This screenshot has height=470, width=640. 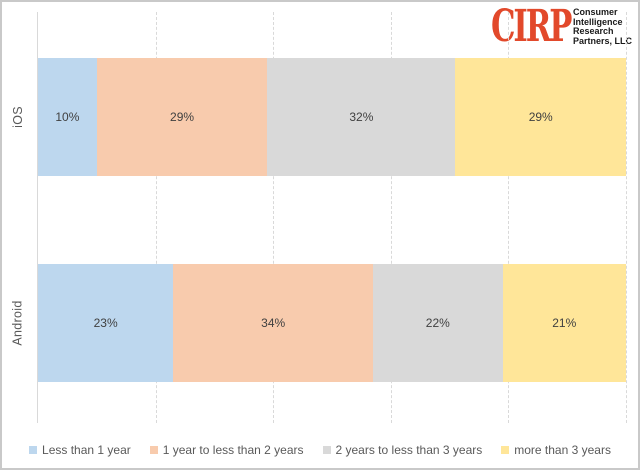 What do you see at coordinates (626, 217) in the screenshot?
I see `gridline-100pct` at bounding box center [626, 217].